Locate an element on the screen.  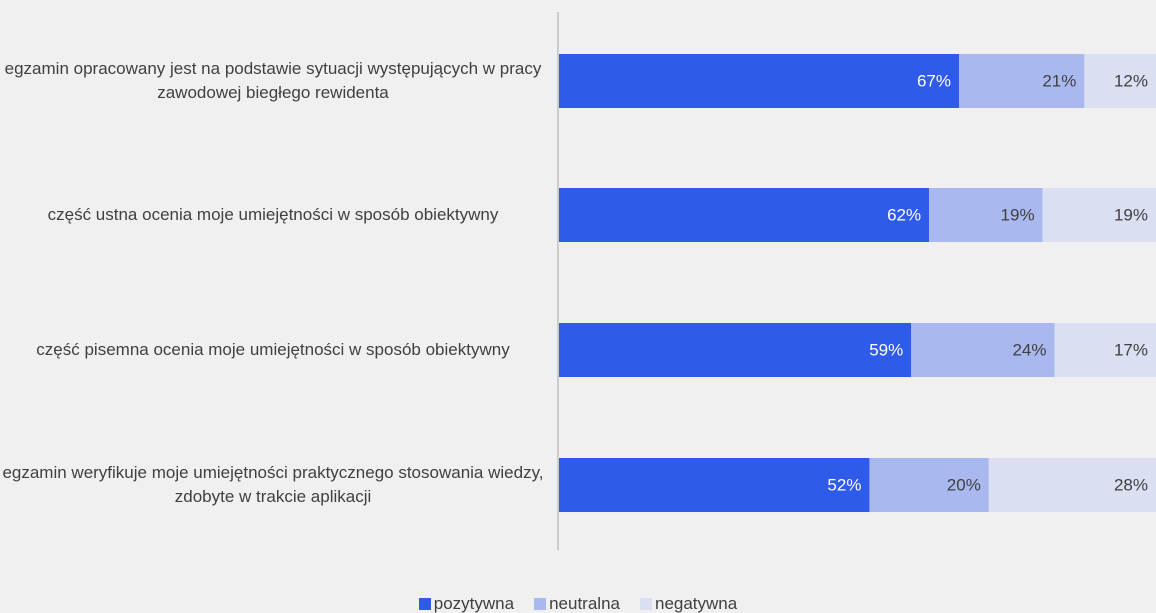
value-label: 52% is located at coordinates (844, 484).